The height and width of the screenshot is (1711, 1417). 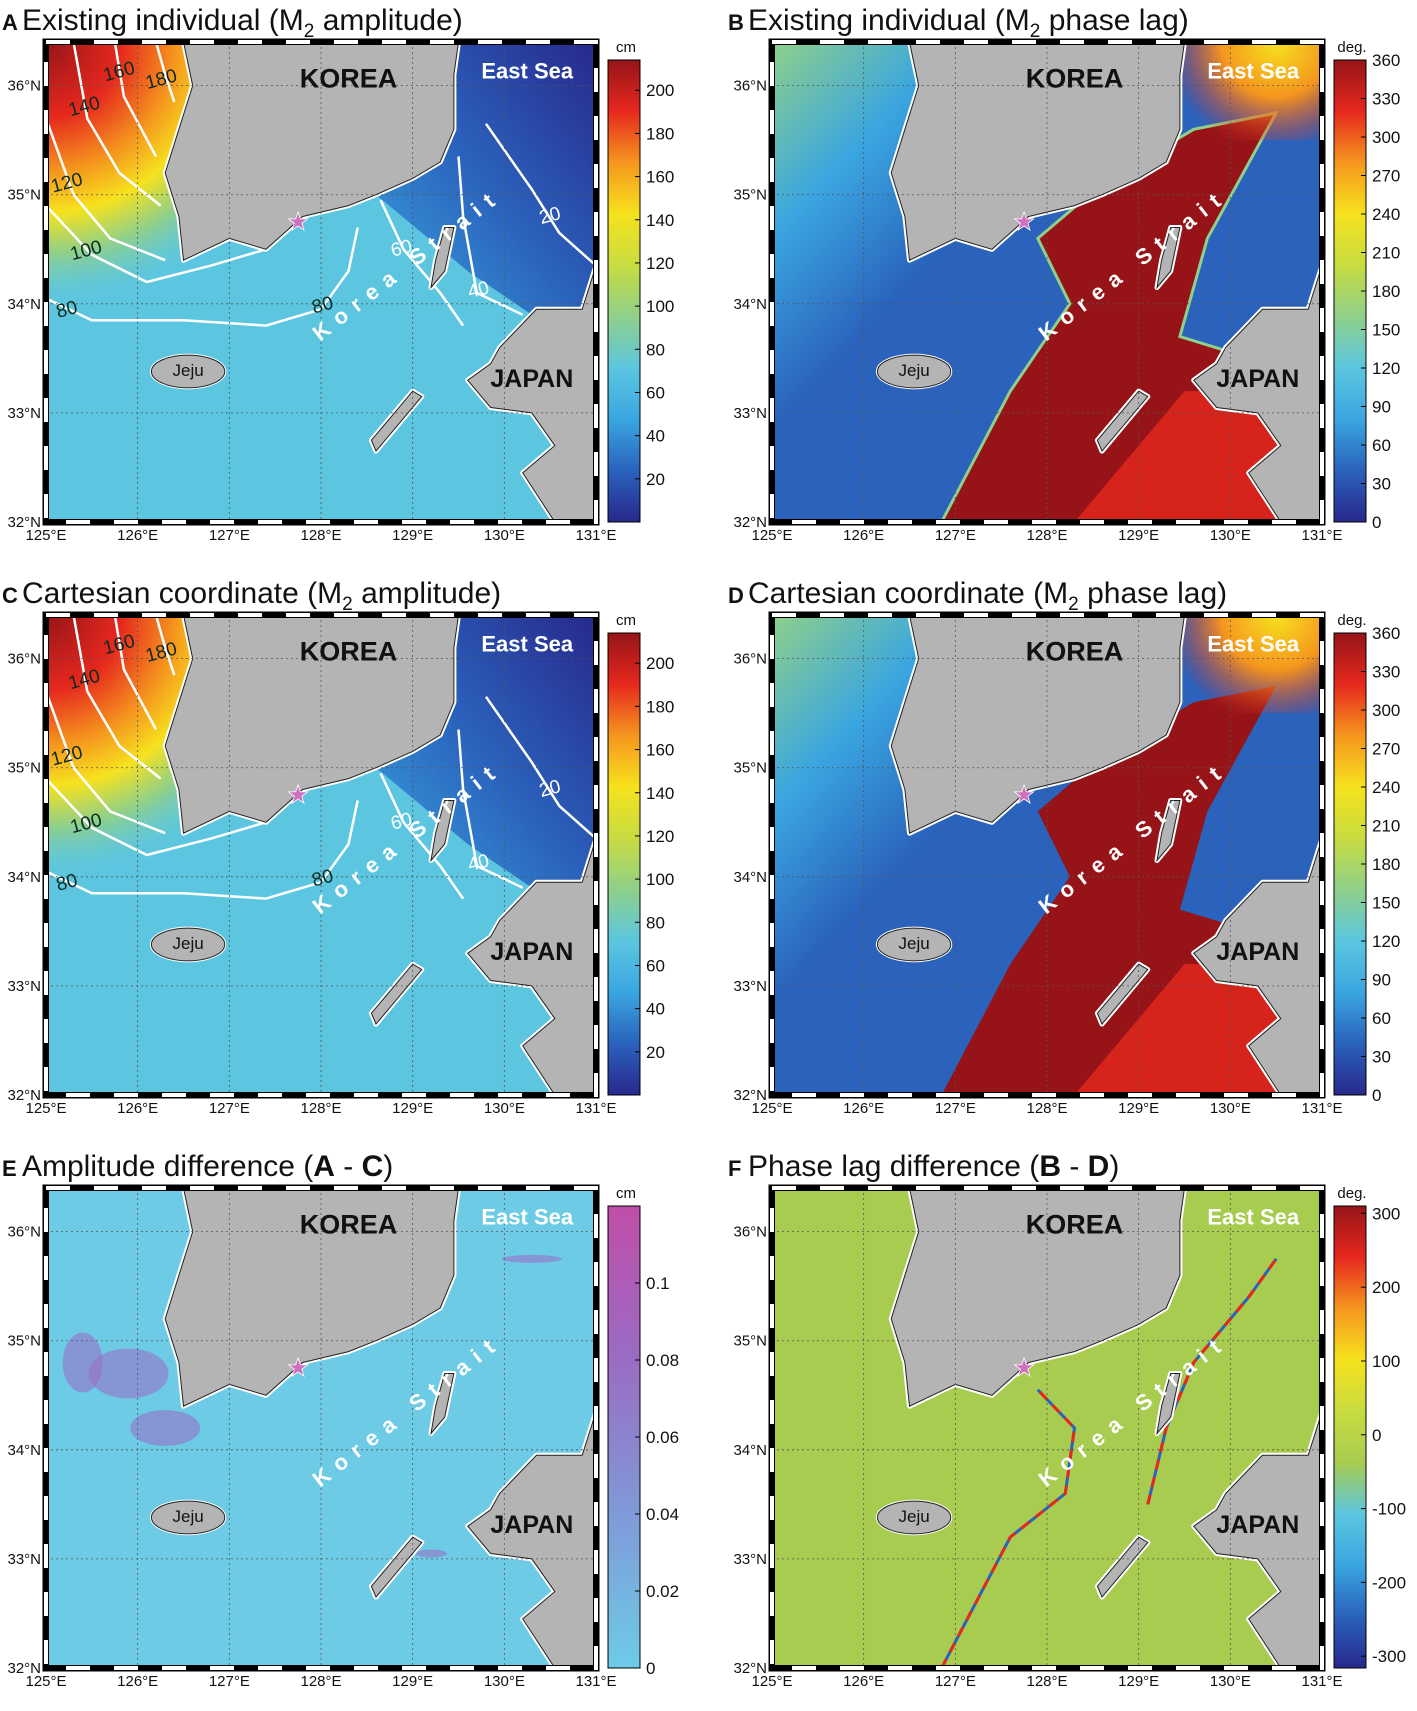 I want to click on colorbar-tick-label: 240, so click(x=1386, y=787).